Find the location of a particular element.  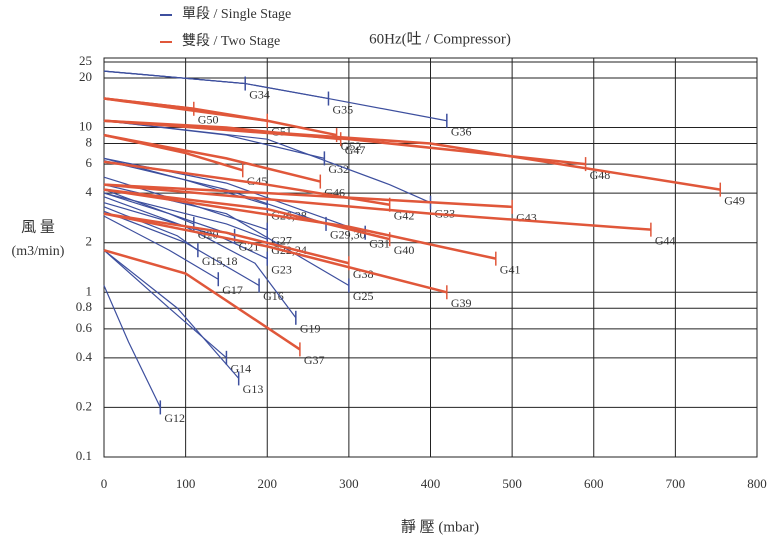

curve-label: G17 is located at coordinates (232, 290).